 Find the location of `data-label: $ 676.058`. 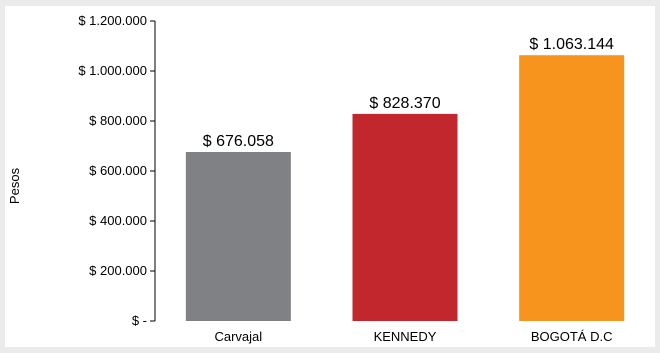

data-label: $ 676.058 is located at coordinates (238, 141).